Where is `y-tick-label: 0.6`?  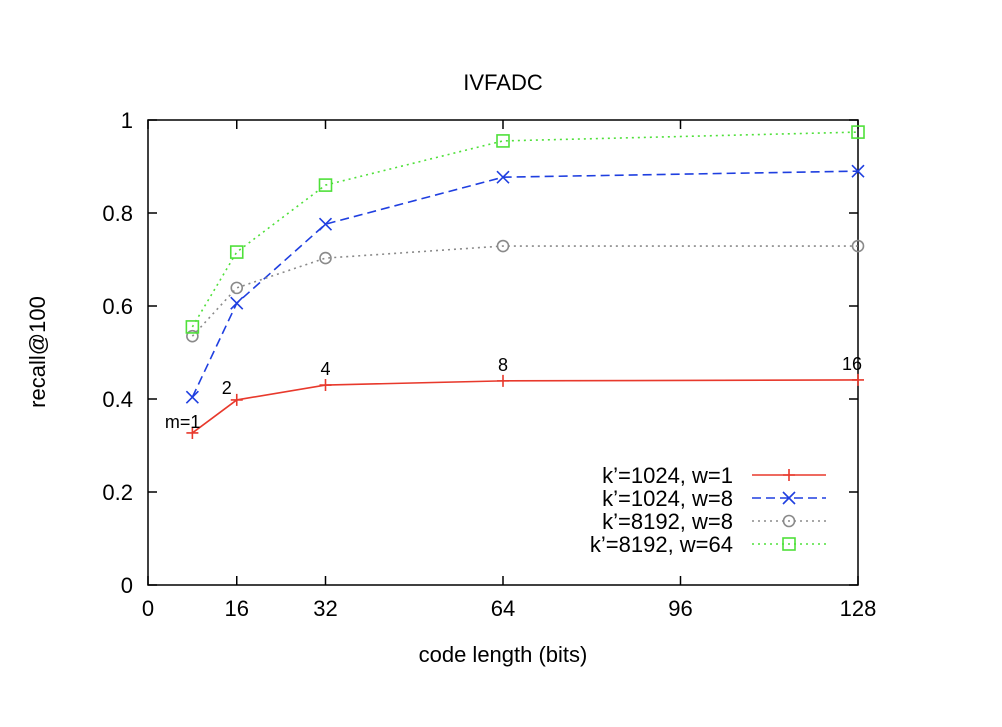
y-tick-label: 0.6 is located at coordinates (117, 306).